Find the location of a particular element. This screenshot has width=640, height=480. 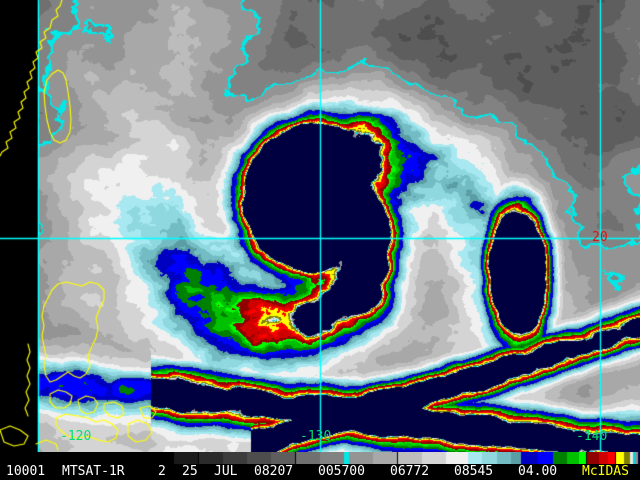

day-of-month: 25 is located at coordinates (190, 471).